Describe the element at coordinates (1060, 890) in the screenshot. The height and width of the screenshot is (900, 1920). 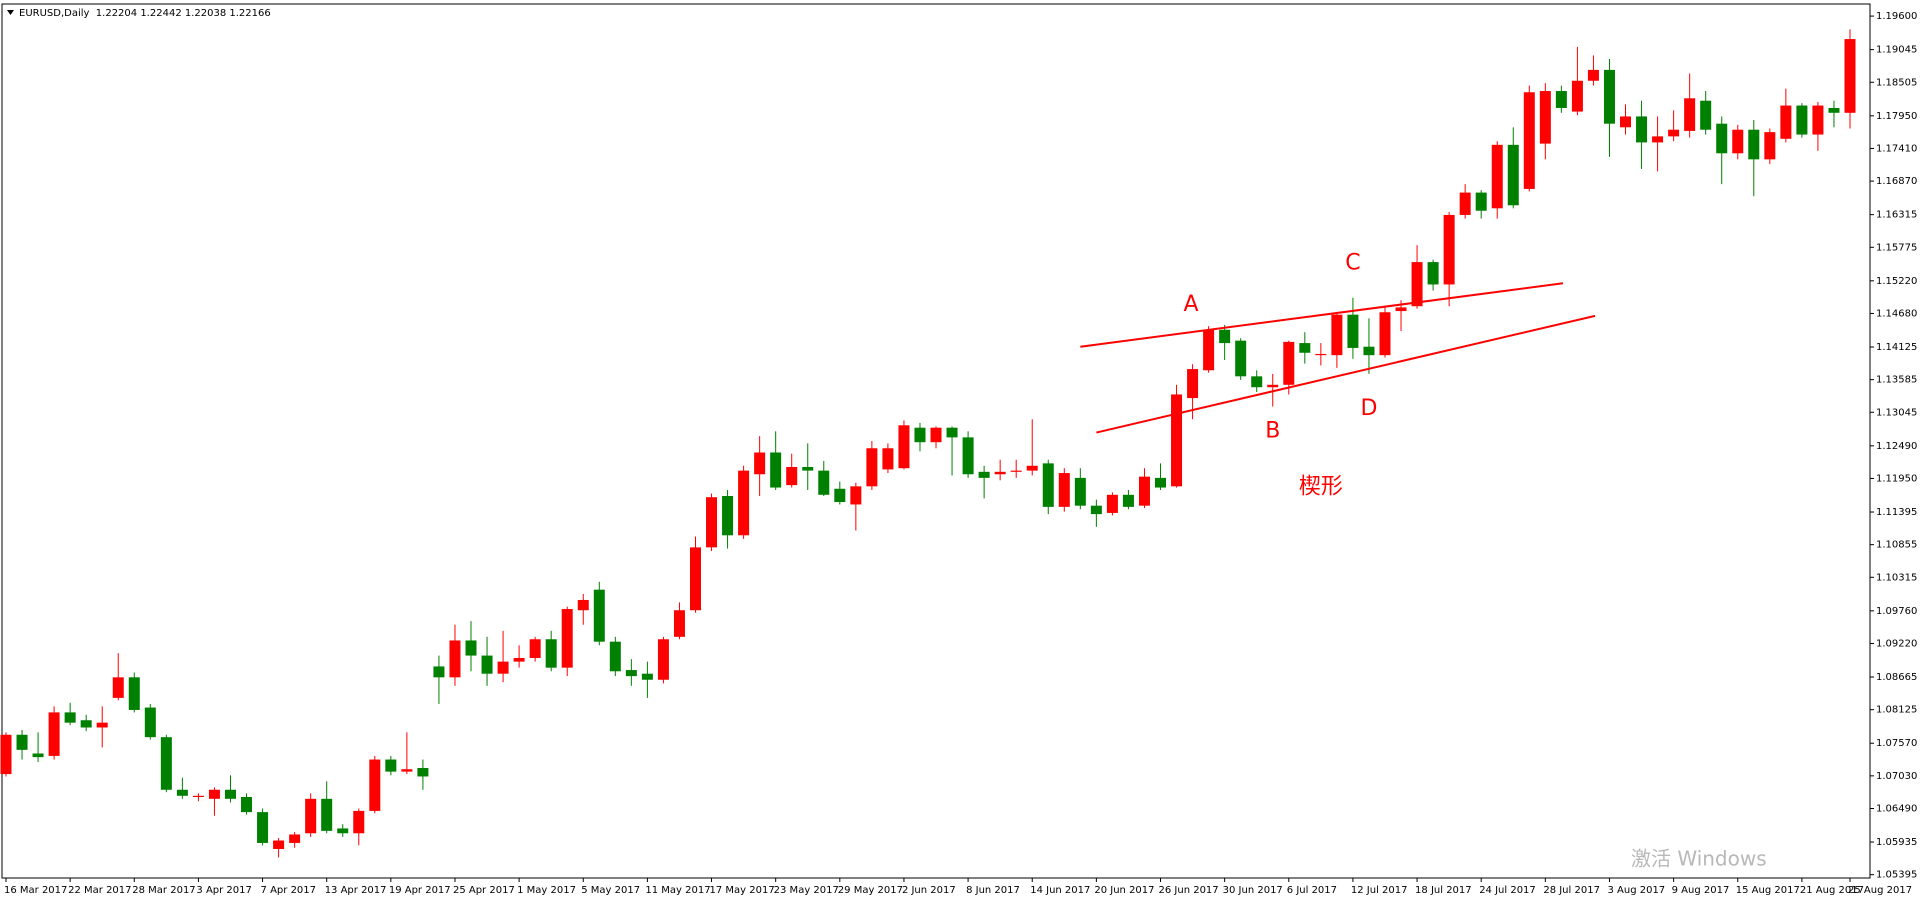
I see `x-tick-label: 14 Jun 2017` at that location.